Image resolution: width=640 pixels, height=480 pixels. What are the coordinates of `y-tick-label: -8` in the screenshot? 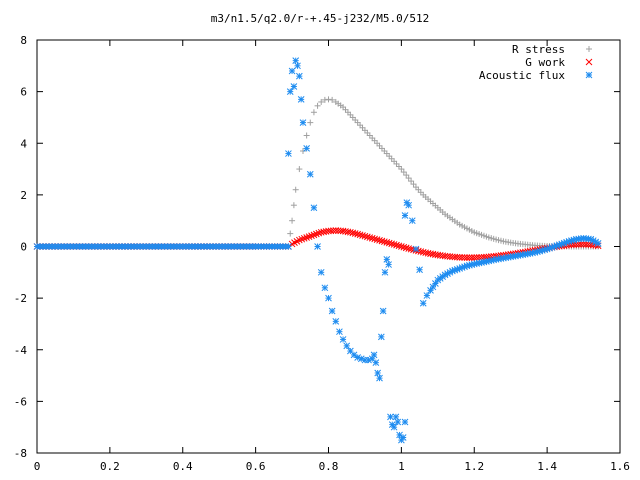 It's located at (20, 453).